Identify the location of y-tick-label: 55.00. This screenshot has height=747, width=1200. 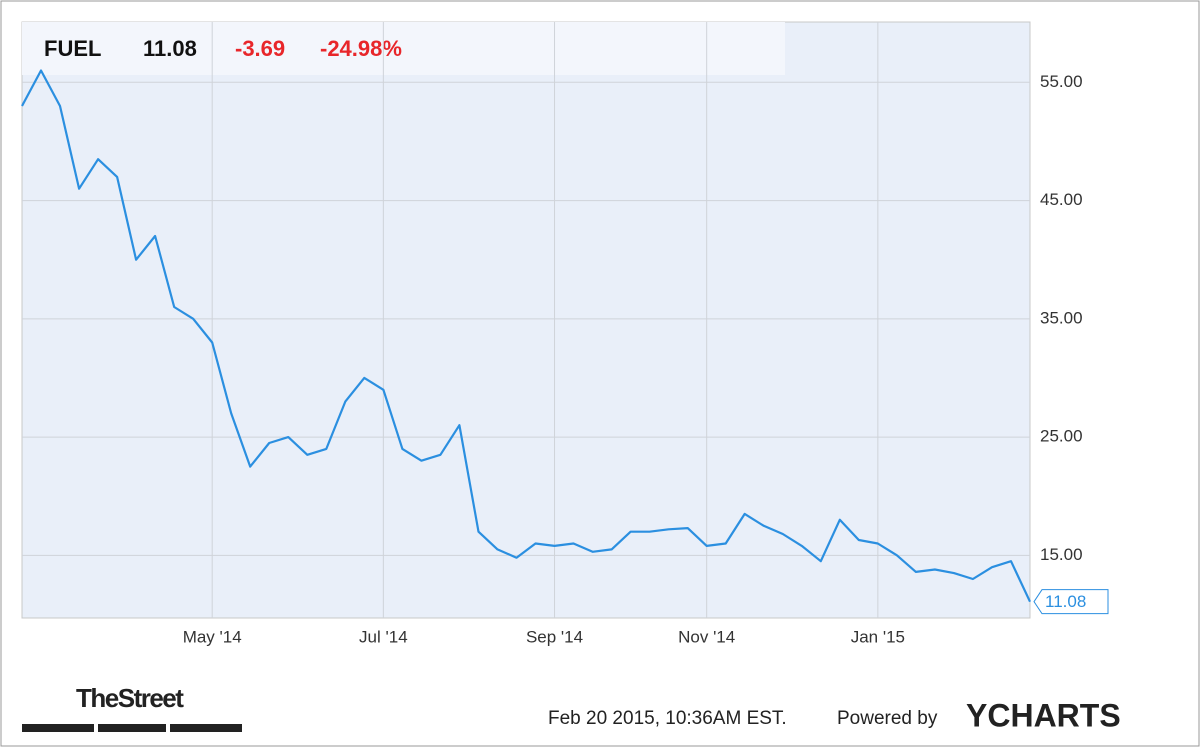
(1061, 81).